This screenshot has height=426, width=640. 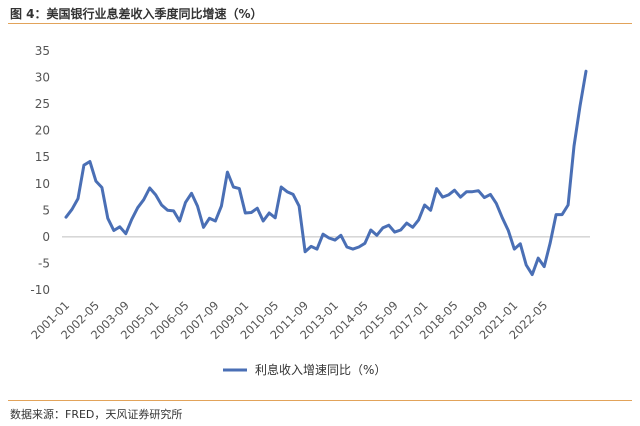 I want to click on y-axis-tick-labels: 35 30 25 20 15 10 5 0 -5 -10, so click(x=40, y=170).